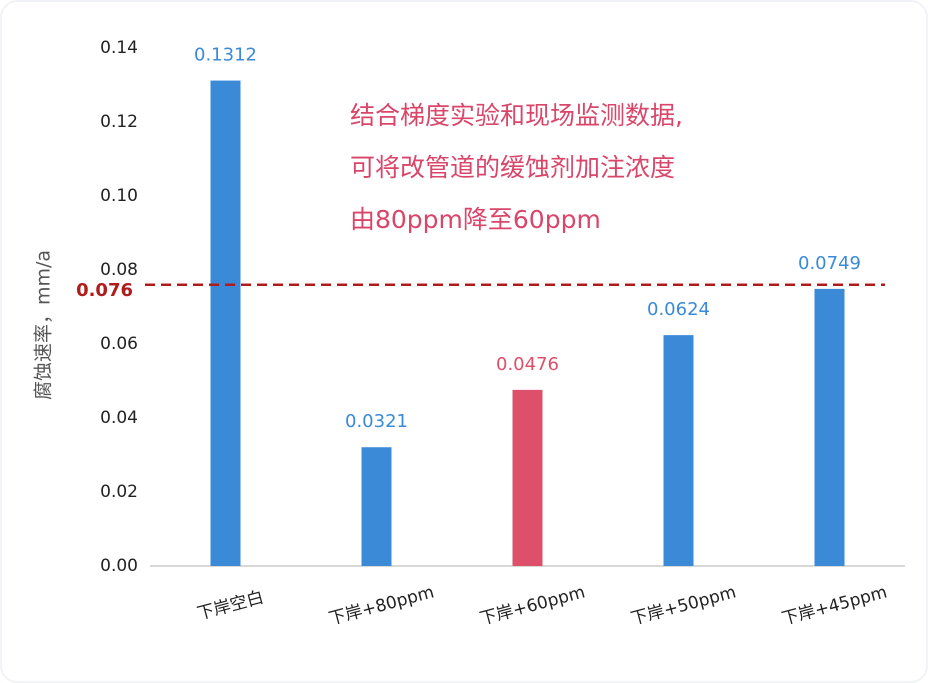  Describe the element at coordinates (119, 344) in the screenshot. I see `y-tick-label: 0.06` at that location.